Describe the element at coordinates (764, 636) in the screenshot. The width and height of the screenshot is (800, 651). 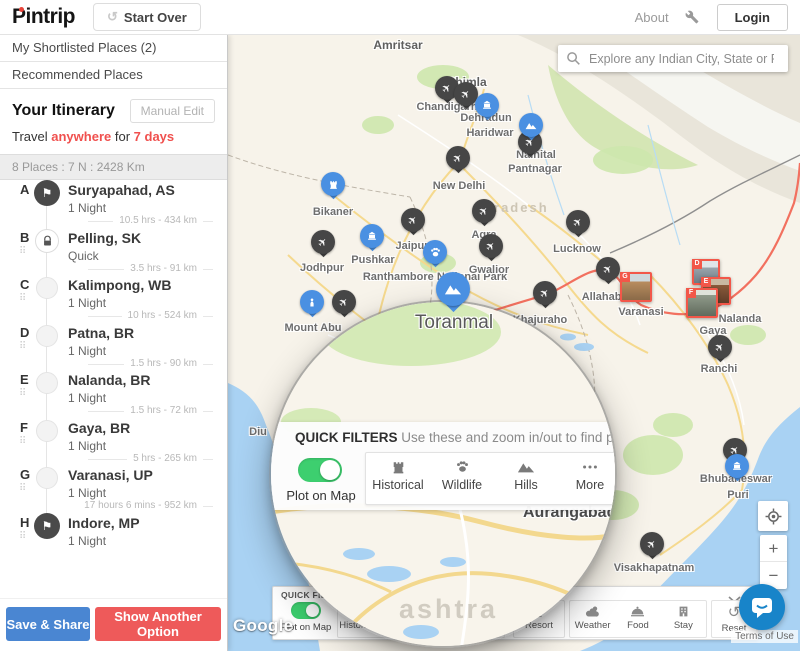
I see `terms-of-use-link: Terms of Use` at that location.